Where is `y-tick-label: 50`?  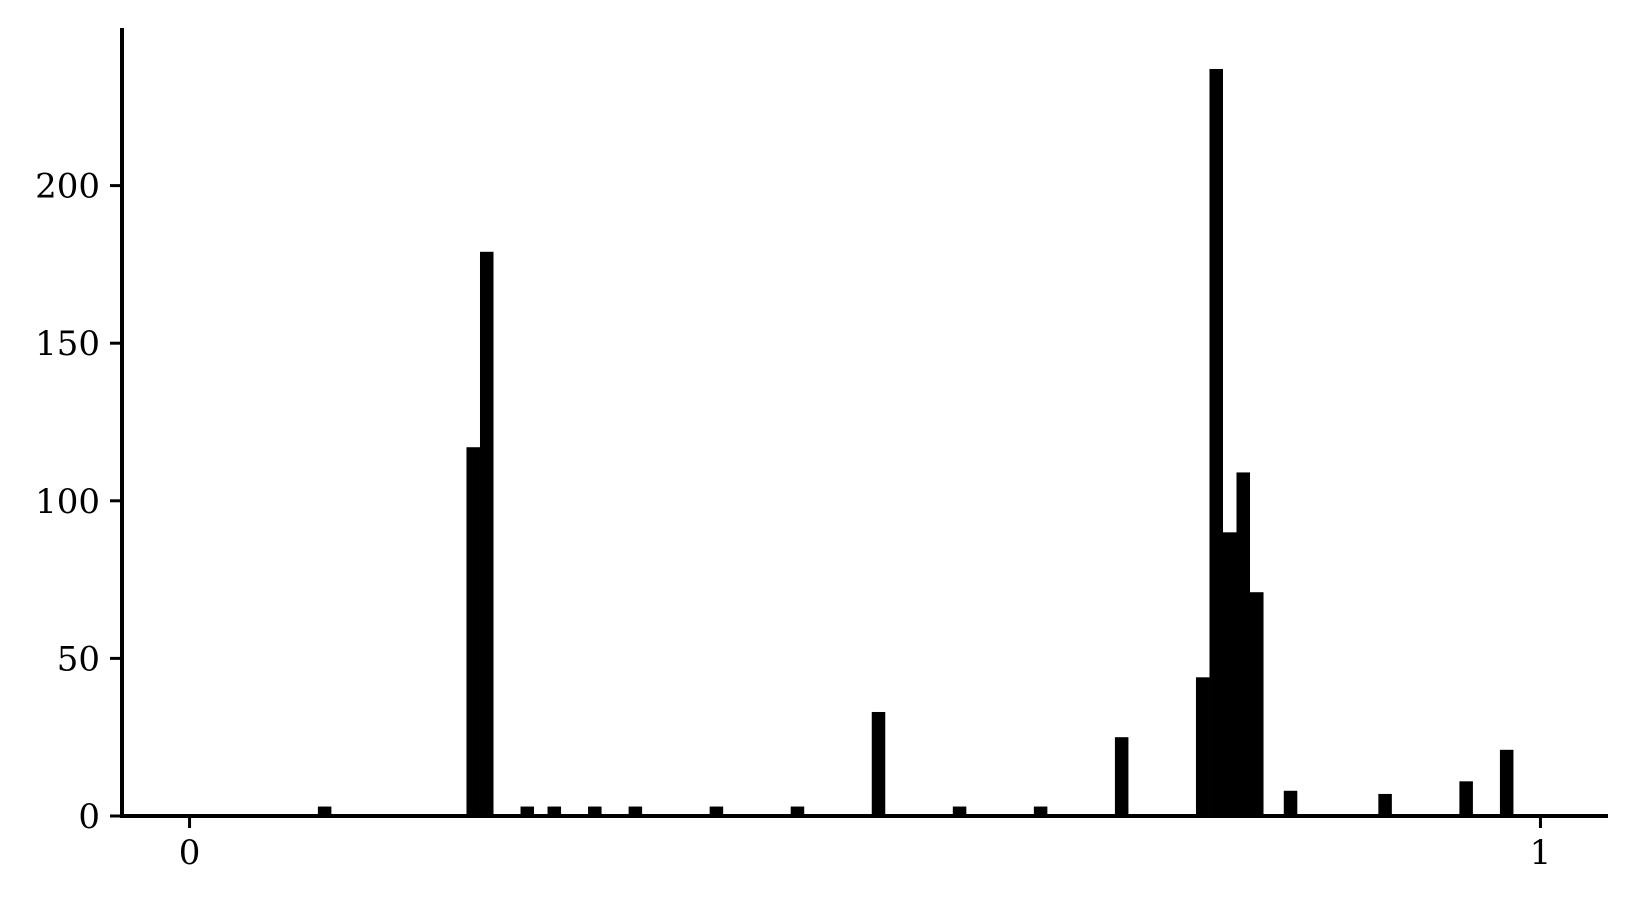 y-tick-label: 50 is located at coordinates (78, 659).